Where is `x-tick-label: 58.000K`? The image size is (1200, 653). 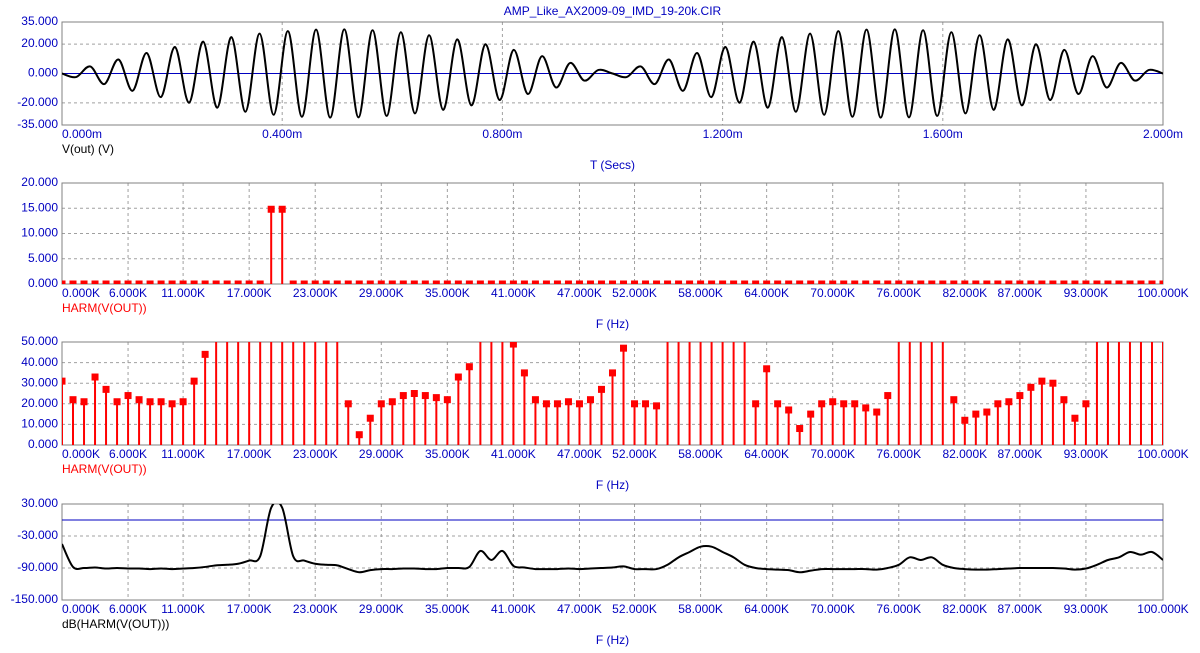
x-tick-label: 58.000K is located at coordinates (700, 609).